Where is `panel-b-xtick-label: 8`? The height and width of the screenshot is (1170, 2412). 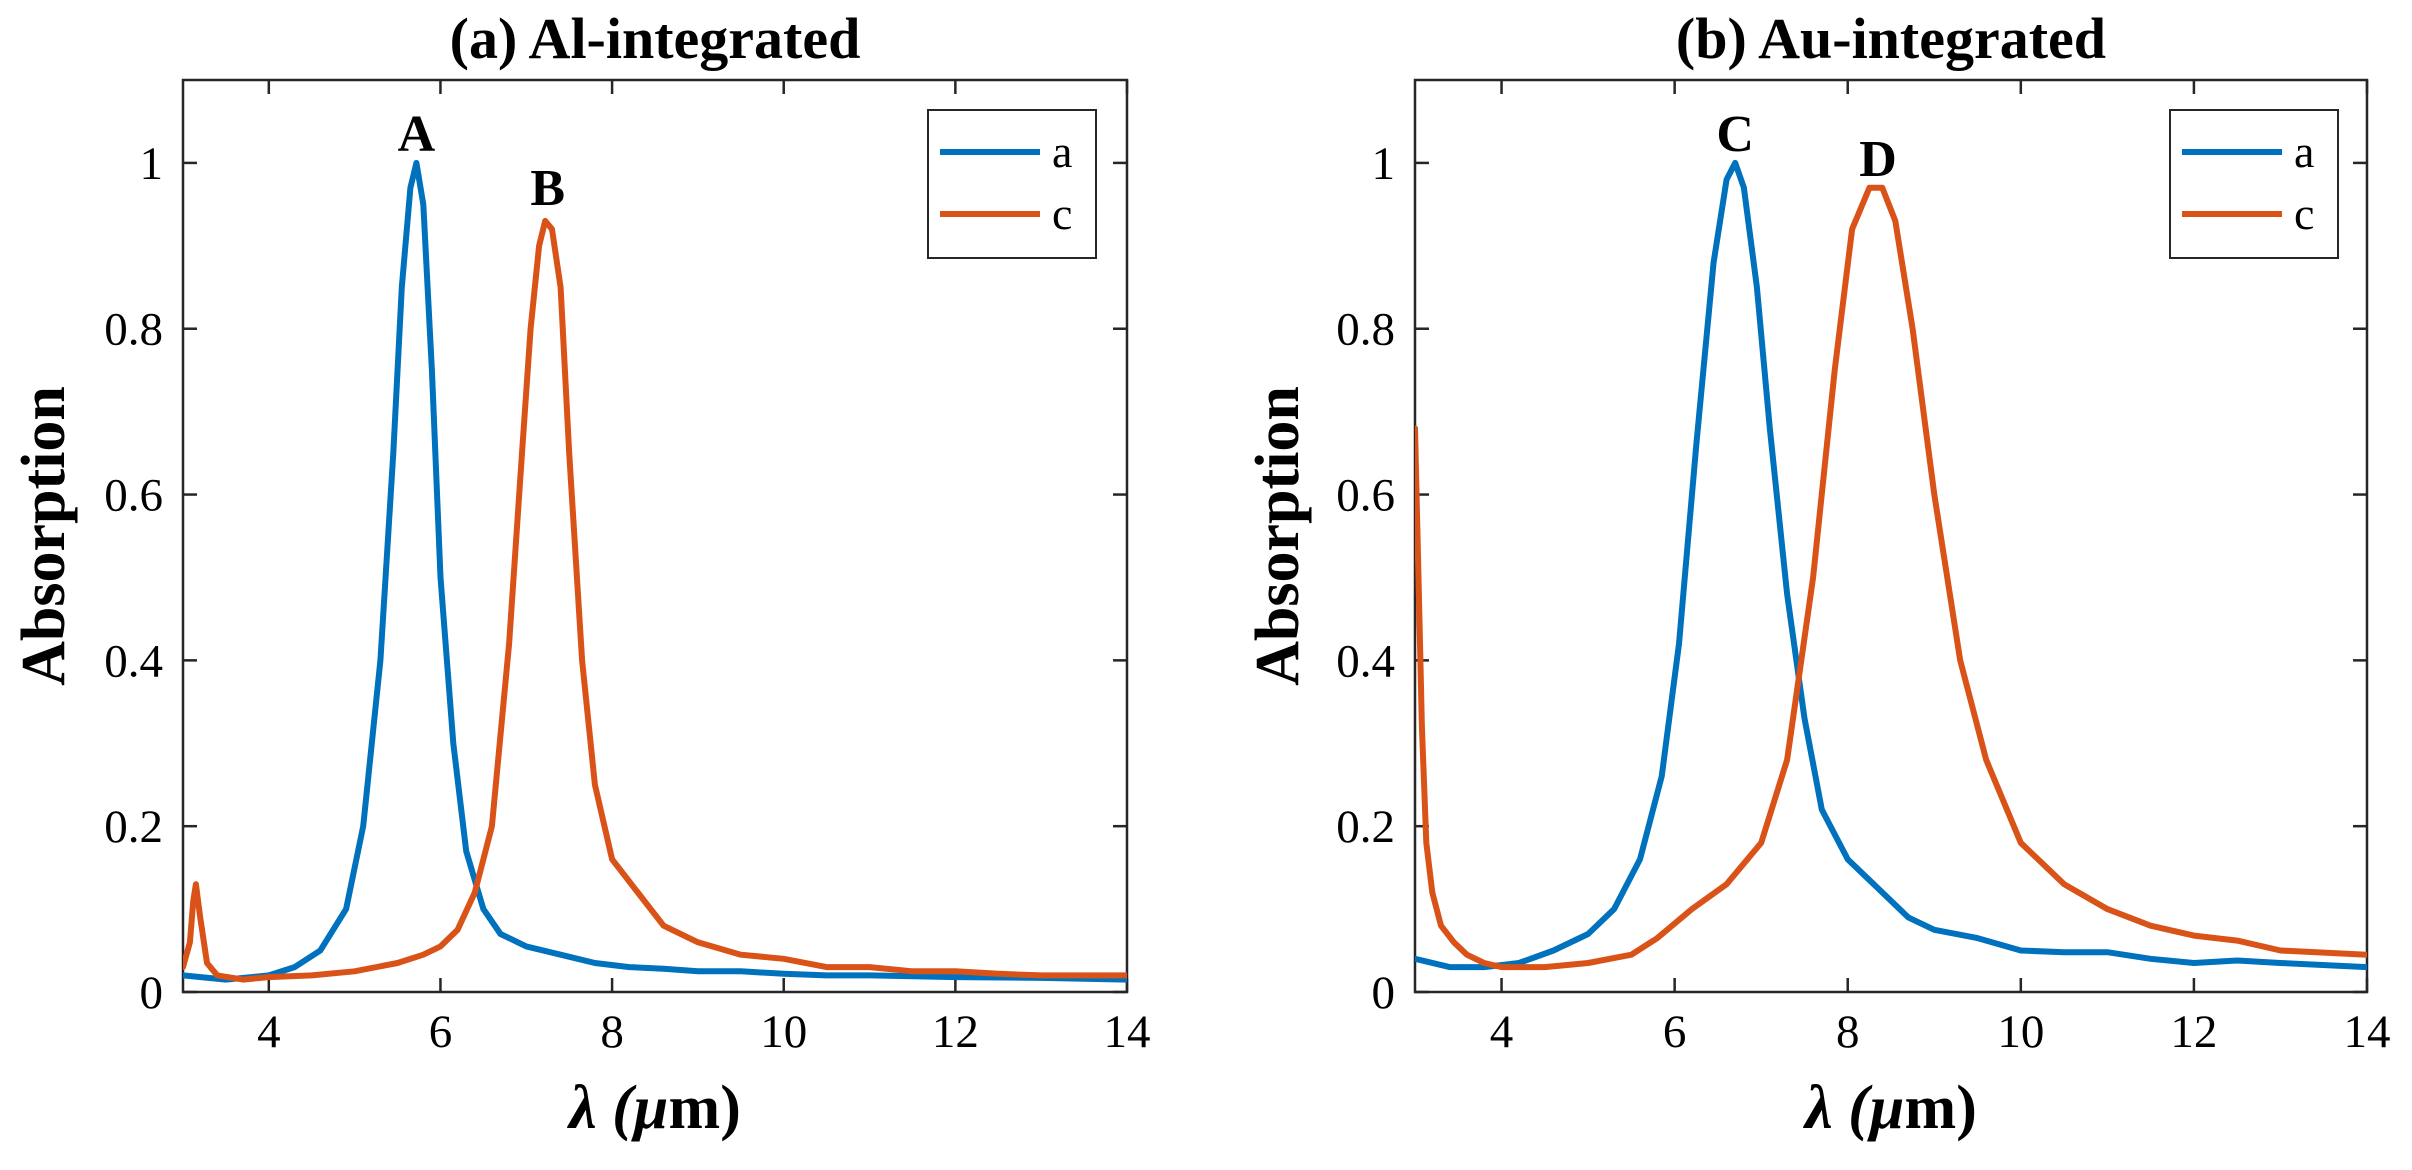
panel-b-xtick-label: 8 is located at coordinates (1848, 1032).